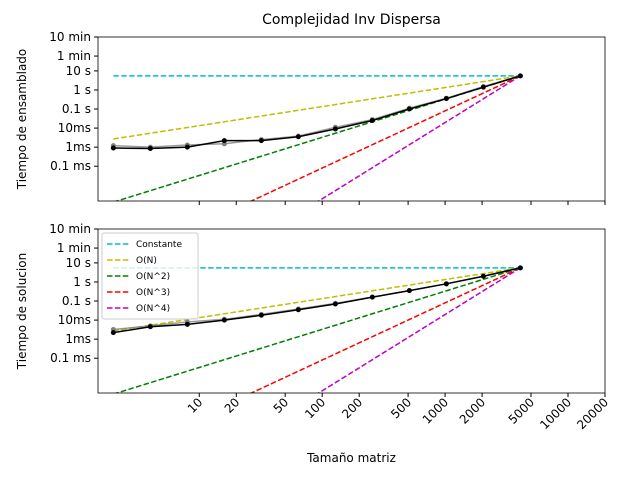 The image size is (640, 480). Describe the element at coordinates (592, 413) in the screenshot. I see `x-tick-label: 20000` at that location.